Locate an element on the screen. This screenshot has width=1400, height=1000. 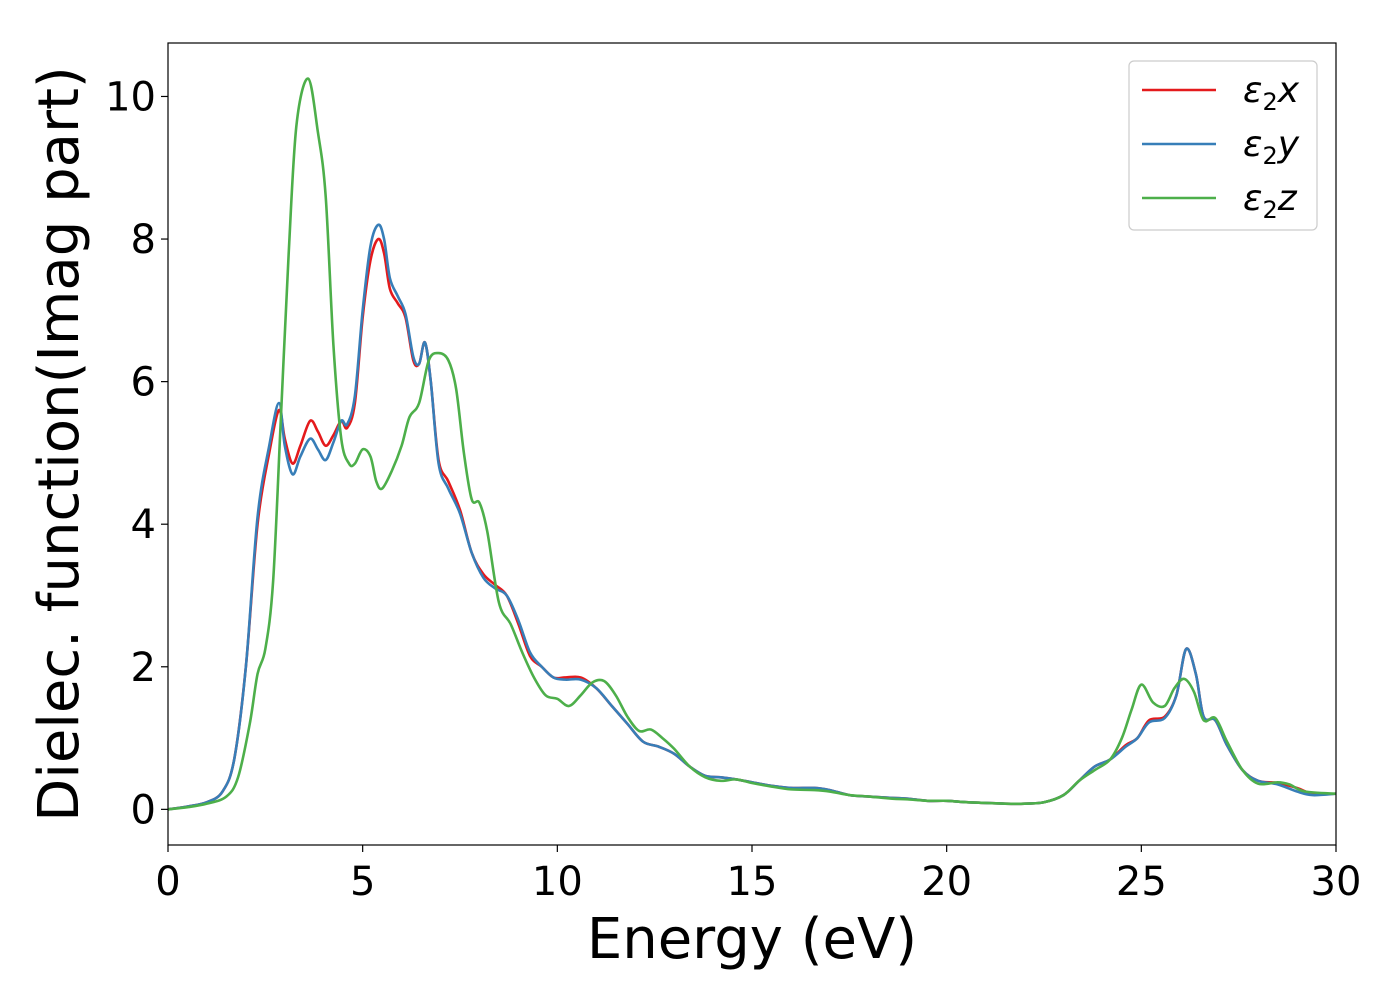
legend-label: ε2y is located at coordinates (1271, 147).